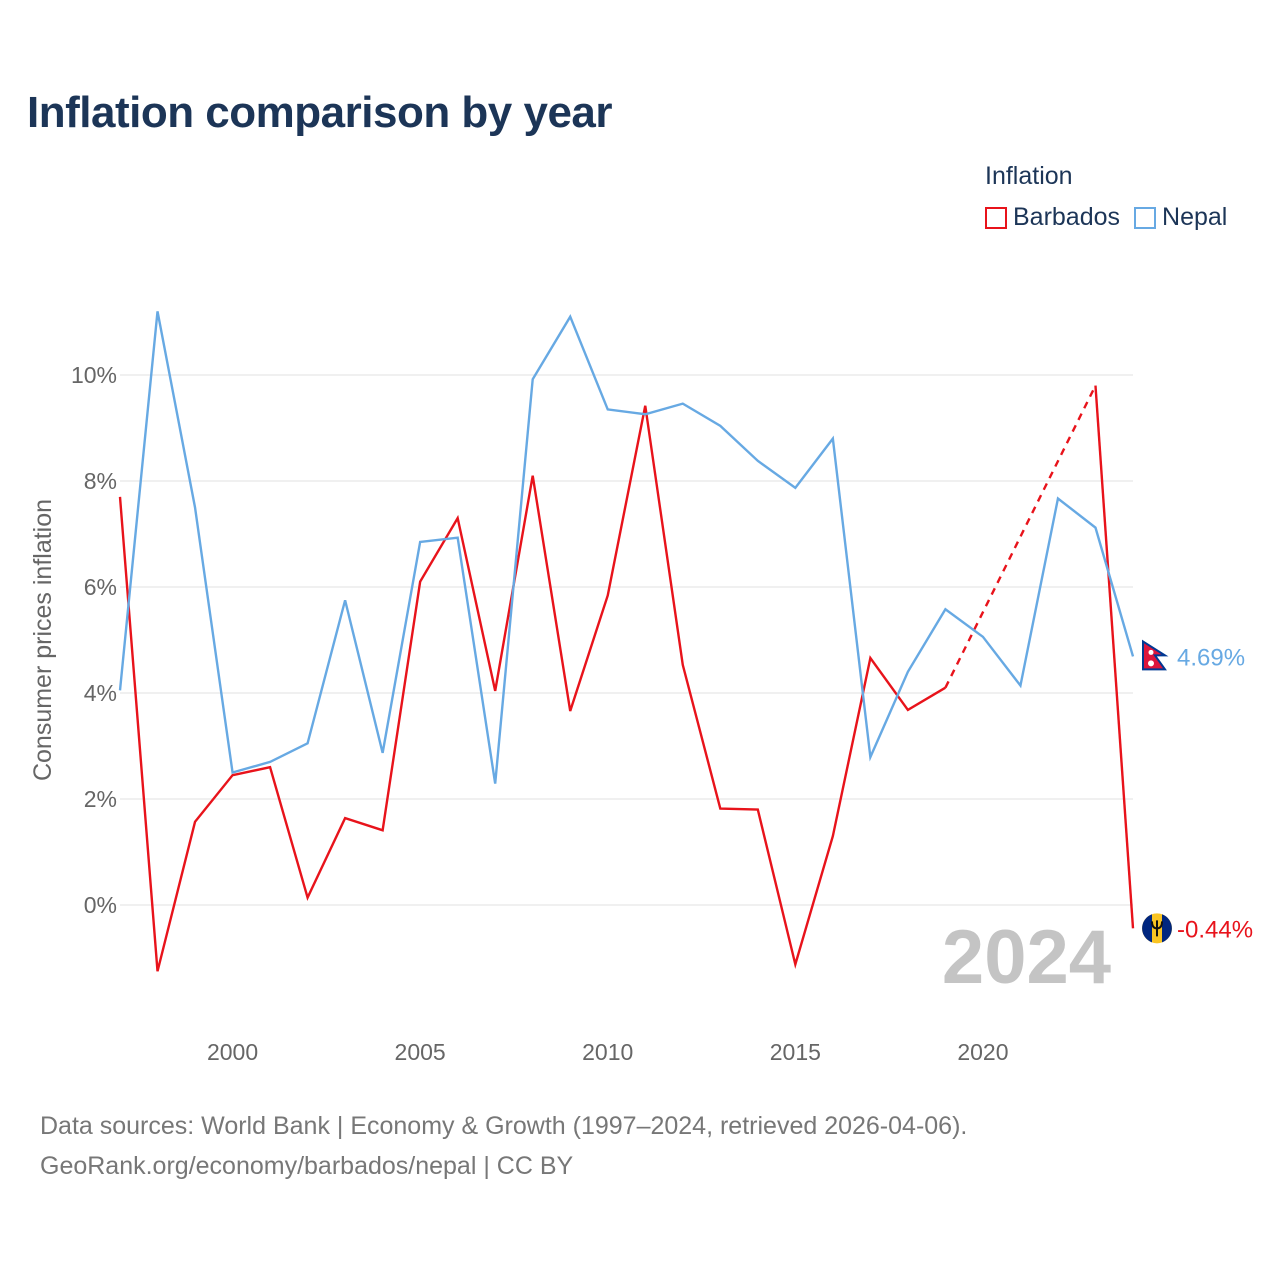  I want to click on nepal-end-label: 4.69%, so click(1211, 657).